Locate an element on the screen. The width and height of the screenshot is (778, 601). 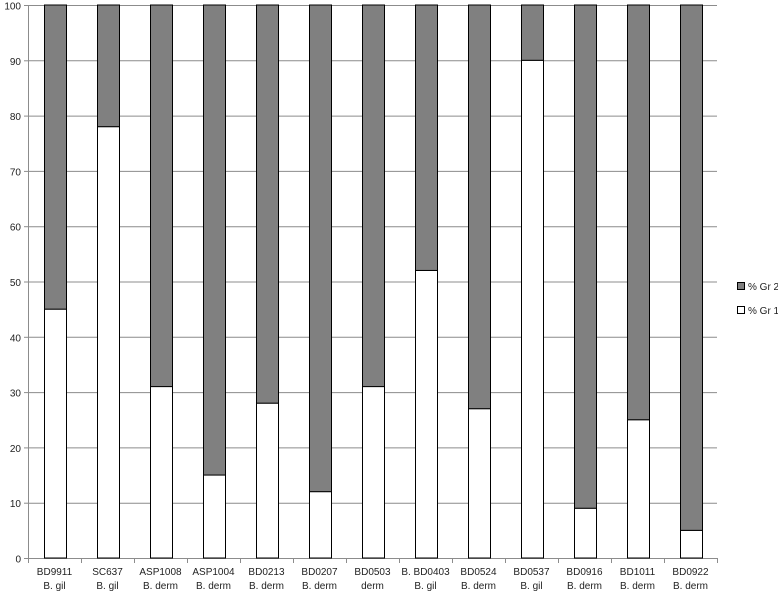
y-tick-label: 100 is located at coordinates (12, 7).